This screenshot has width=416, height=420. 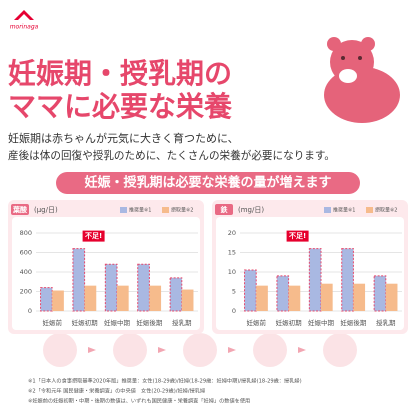 I want to click on chart-title: 葉酸, so click(x=20, y=209).